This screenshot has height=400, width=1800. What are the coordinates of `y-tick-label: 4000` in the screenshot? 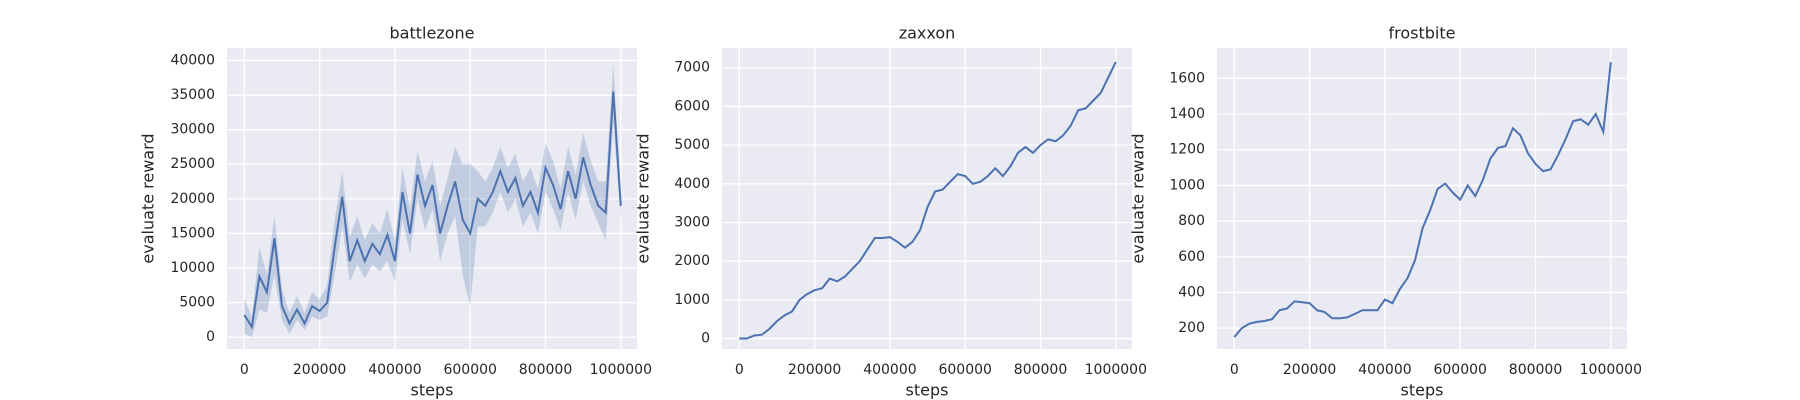 It's located at (692, 184).